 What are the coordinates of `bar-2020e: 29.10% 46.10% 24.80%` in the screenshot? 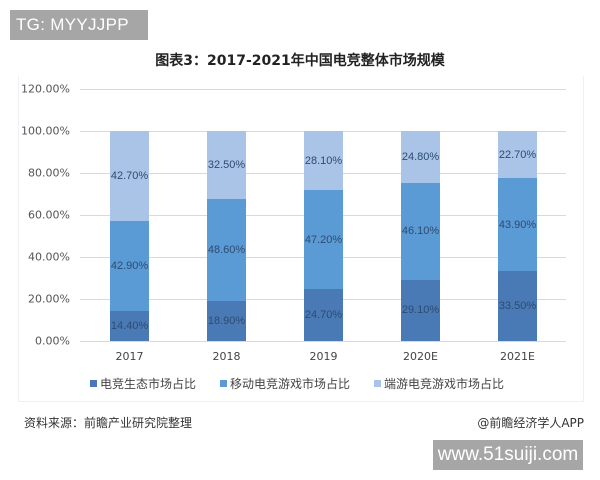 It's located at (420, 240).